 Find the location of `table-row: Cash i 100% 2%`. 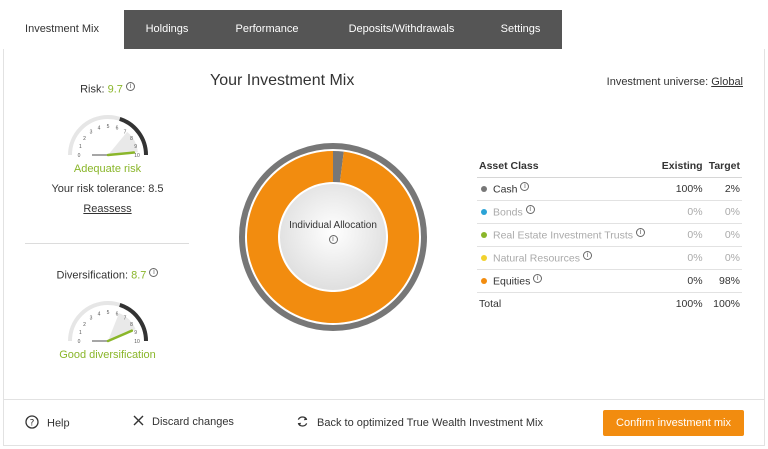

table-row: Cash i 100% 2% is located at coordinates (609, 189).